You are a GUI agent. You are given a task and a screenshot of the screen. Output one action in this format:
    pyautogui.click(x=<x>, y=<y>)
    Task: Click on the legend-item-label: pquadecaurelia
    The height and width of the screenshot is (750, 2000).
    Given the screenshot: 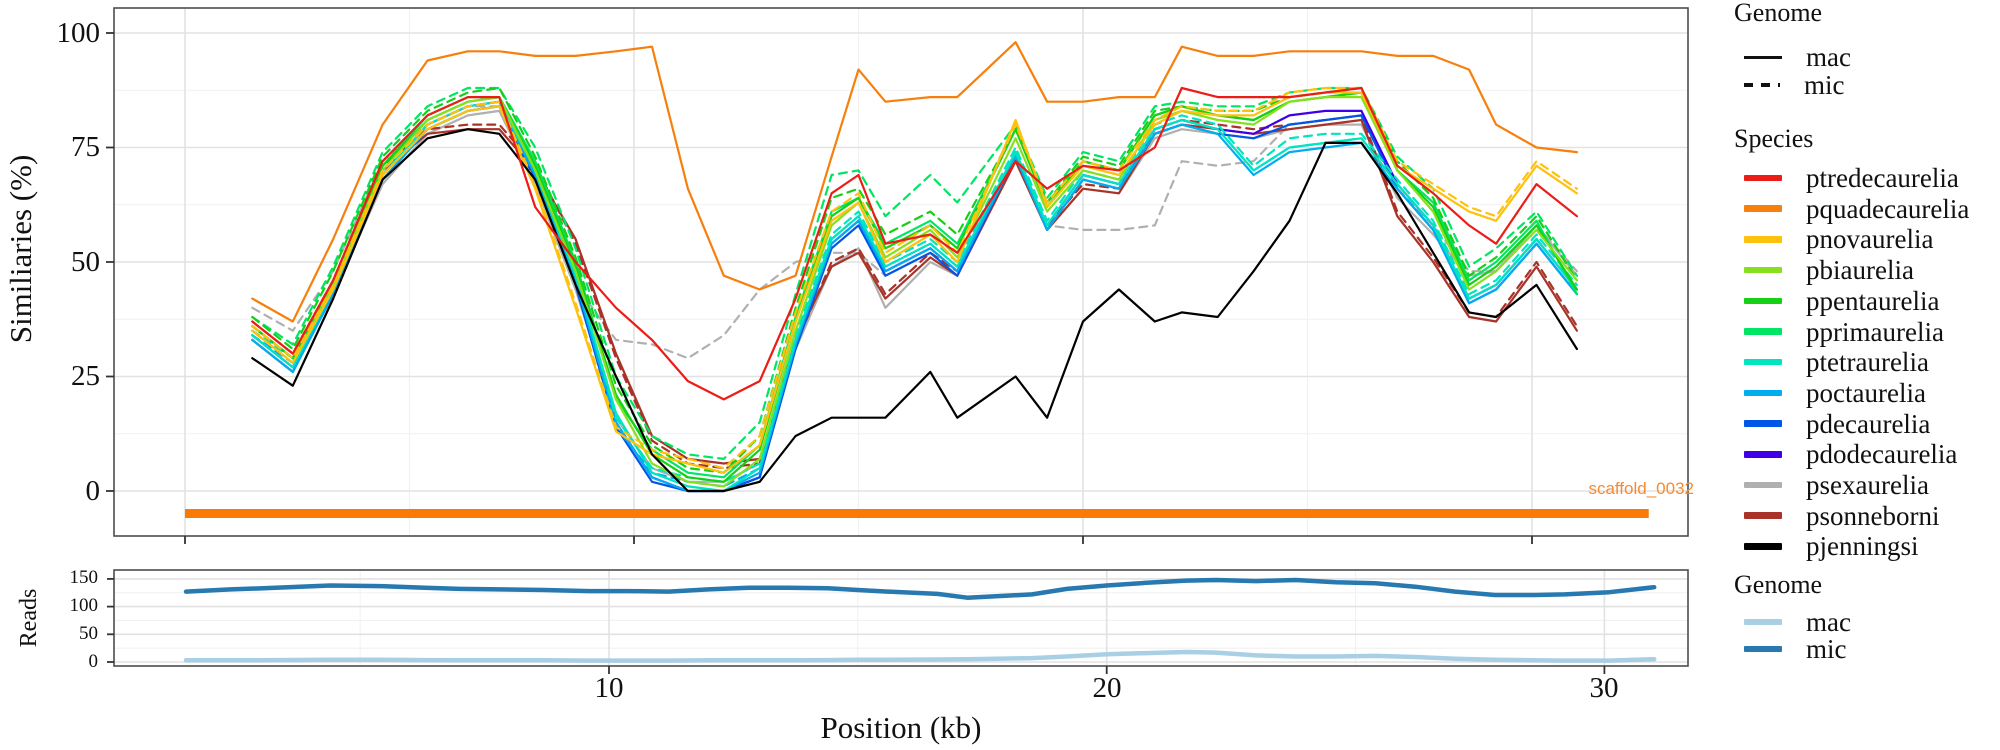 What is the action you would take?
    pyautogui.click(x=1888, y=208)
    